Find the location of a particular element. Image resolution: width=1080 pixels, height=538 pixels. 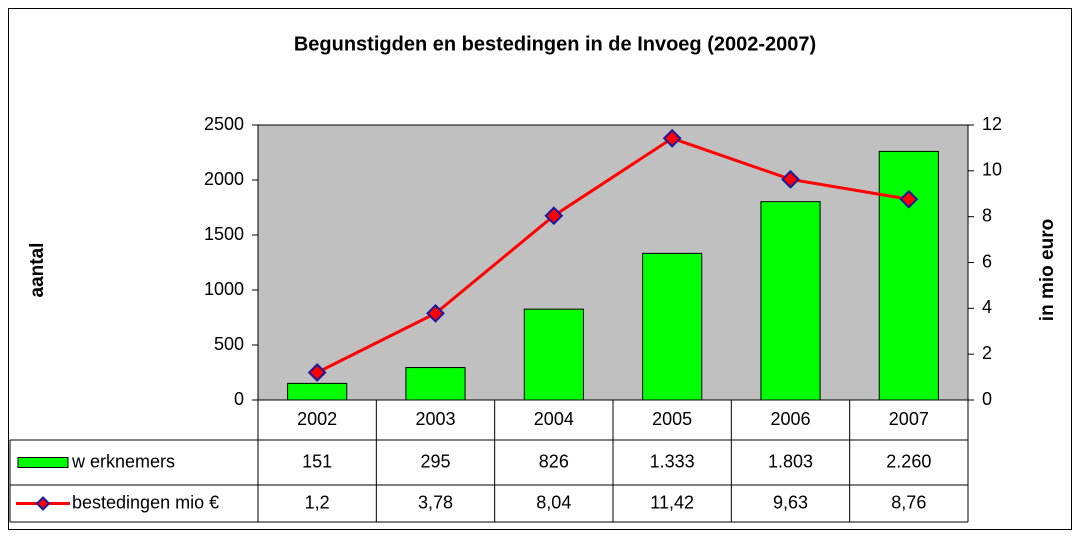

y2-tick-label: 0 is located at coordinates (987, 399).